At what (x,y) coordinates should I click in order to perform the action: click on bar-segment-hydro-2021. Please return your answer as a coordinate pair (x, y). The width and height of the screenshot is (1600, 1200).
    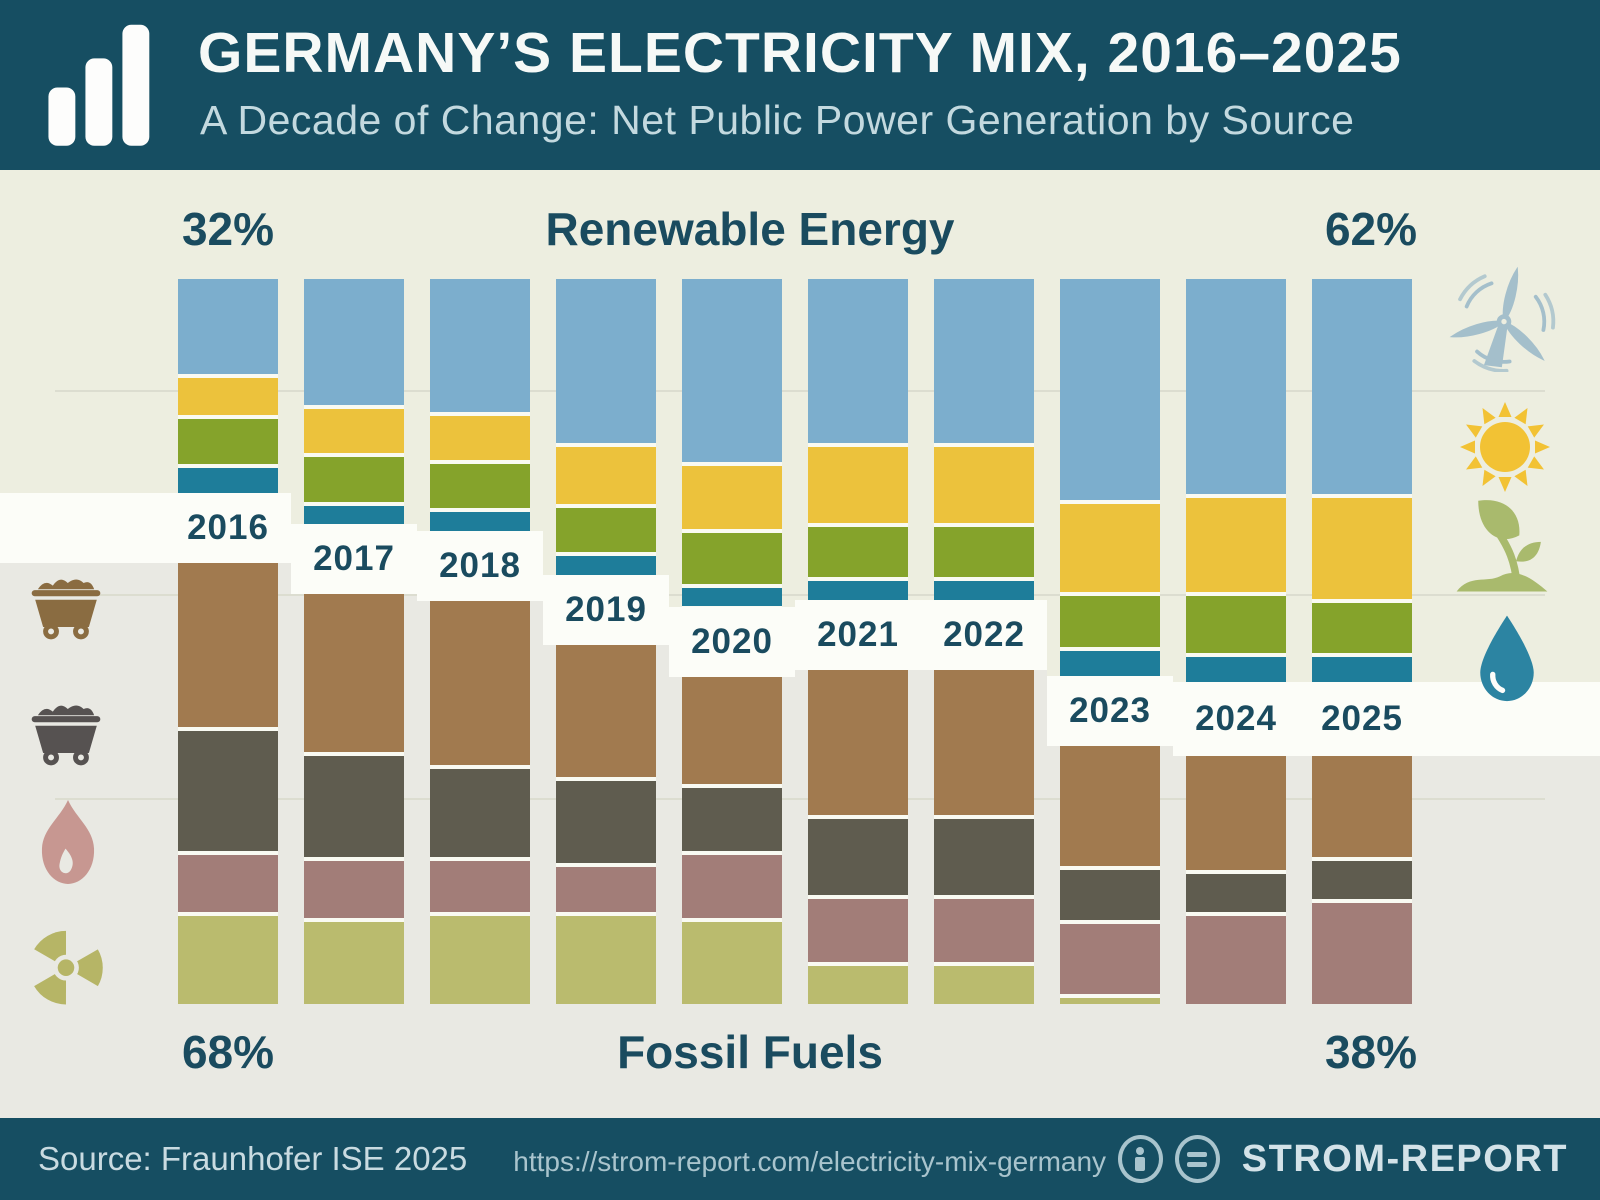
    Looking at the image, I should click on (858, 591).